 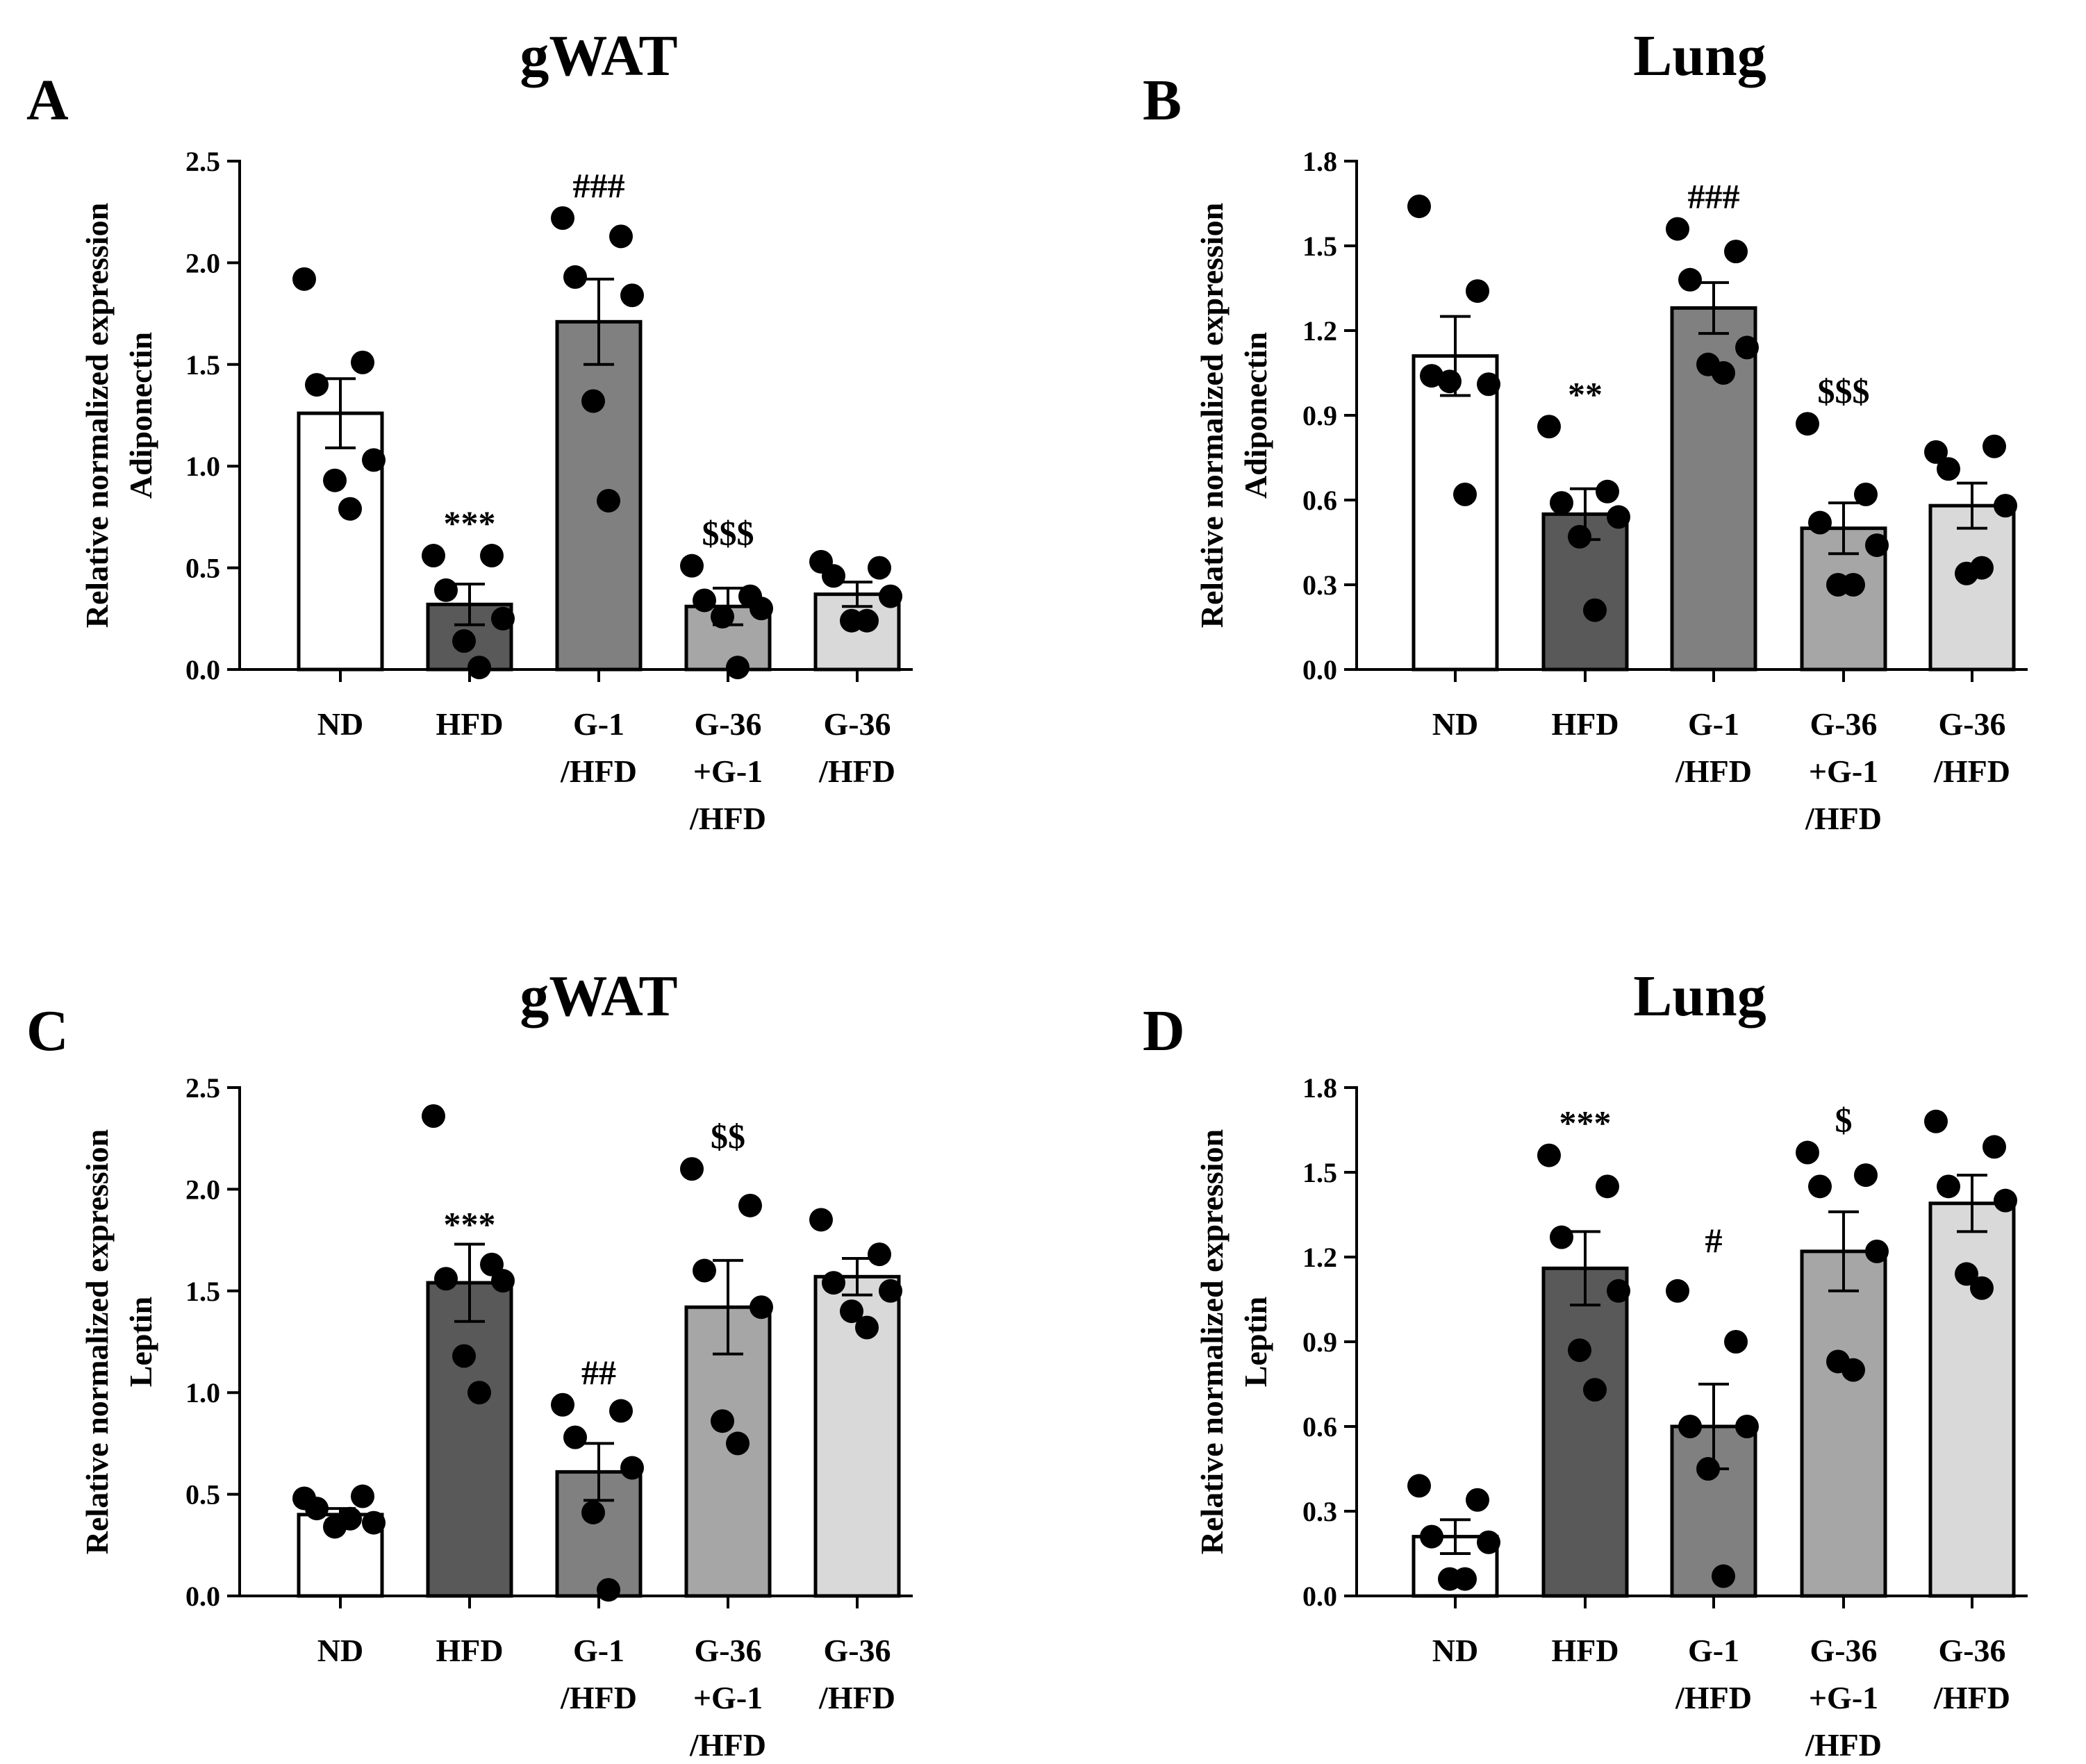 I want to click on panel-b-letter: B, so click(x=1162, y=100).